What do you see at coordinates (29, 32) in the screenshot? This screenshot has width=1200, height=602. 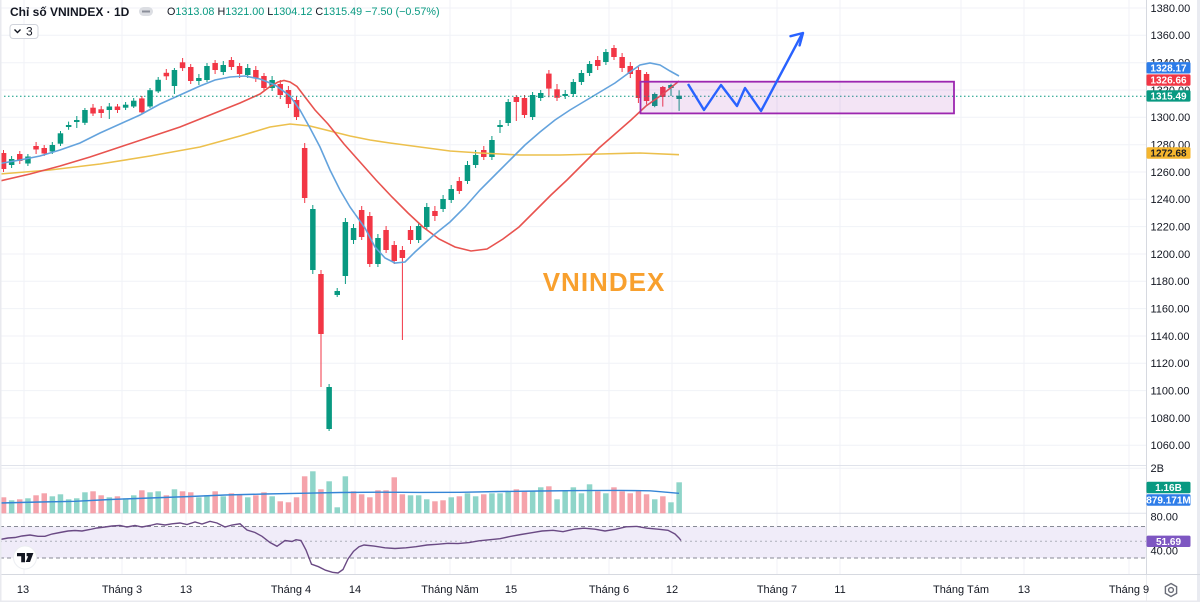 I see `svg-text: 3` at bounding box center [29, 32].